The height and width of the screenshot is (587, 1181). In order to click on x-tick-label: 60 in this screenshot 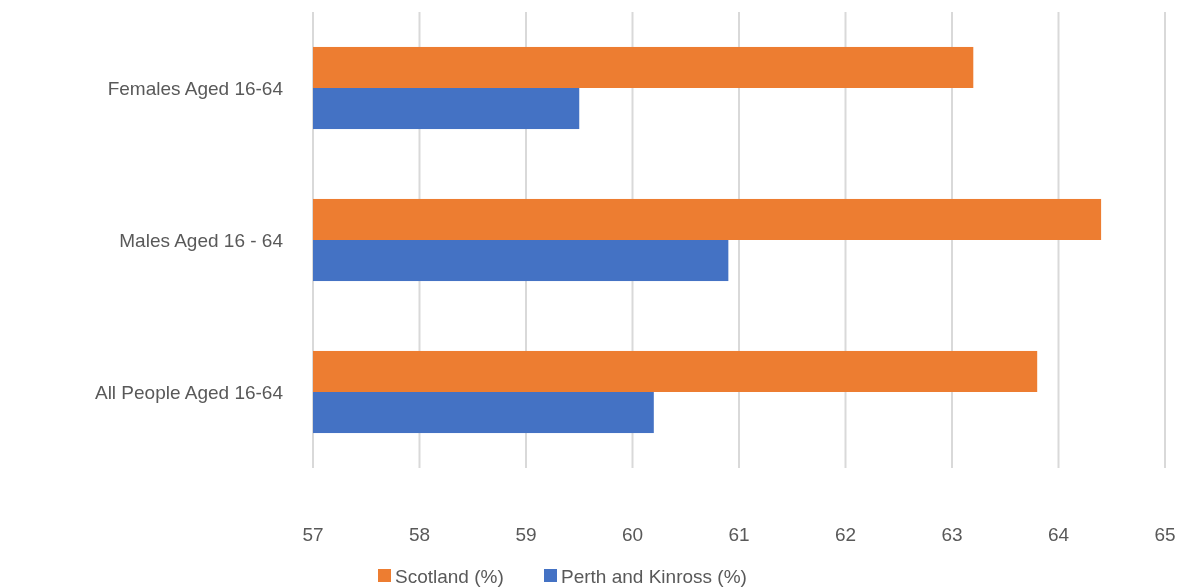, I will do `click(632, 534)`.